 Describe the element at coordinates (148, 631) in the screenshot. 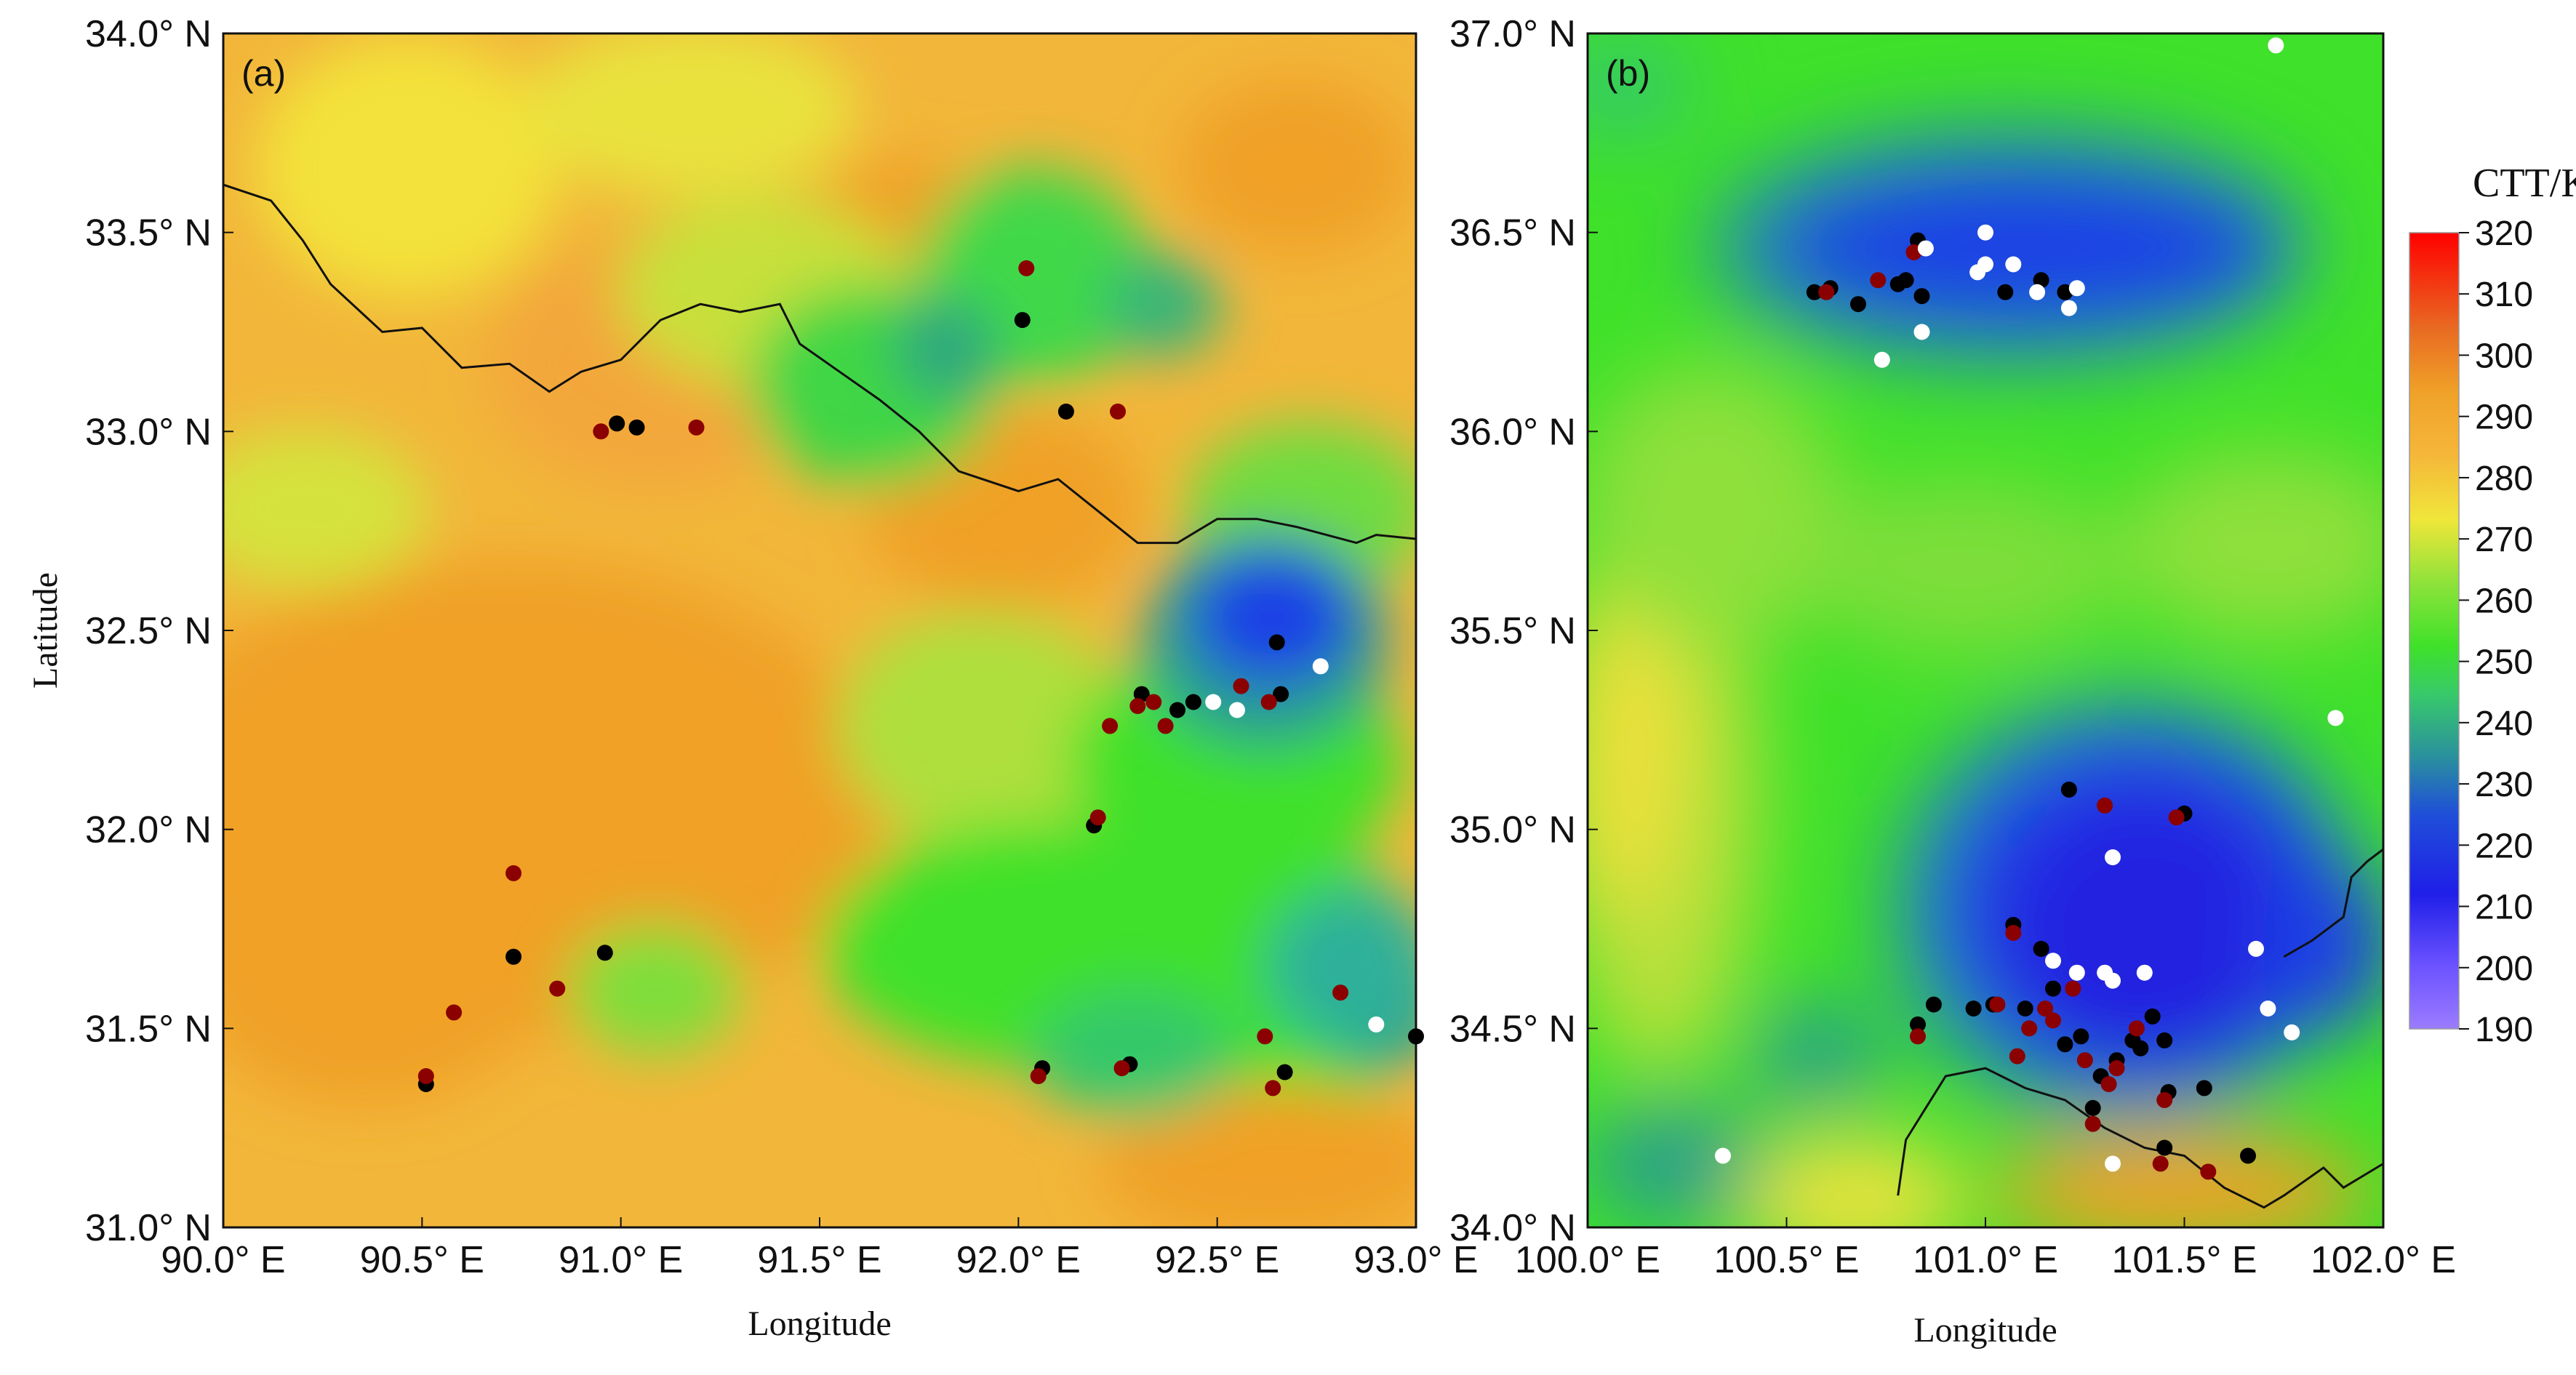

I see `y-tick-label: 32.5° N` at that location.